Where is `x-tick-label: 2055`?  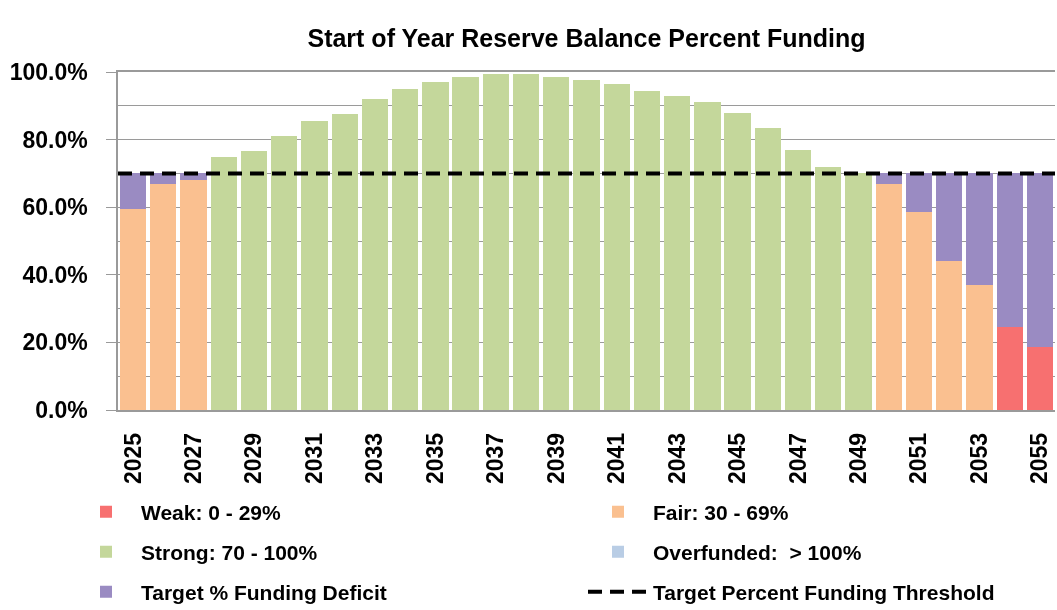
x-tick-label: 2055 is located at coordinates (1039, 458).